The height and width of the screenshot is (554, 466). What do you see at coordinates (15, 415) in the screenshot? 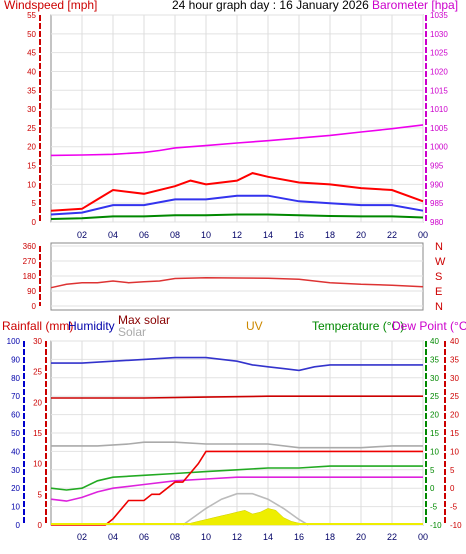
I see `humidity-tick-label: 60` at bounding box center [15, 415].